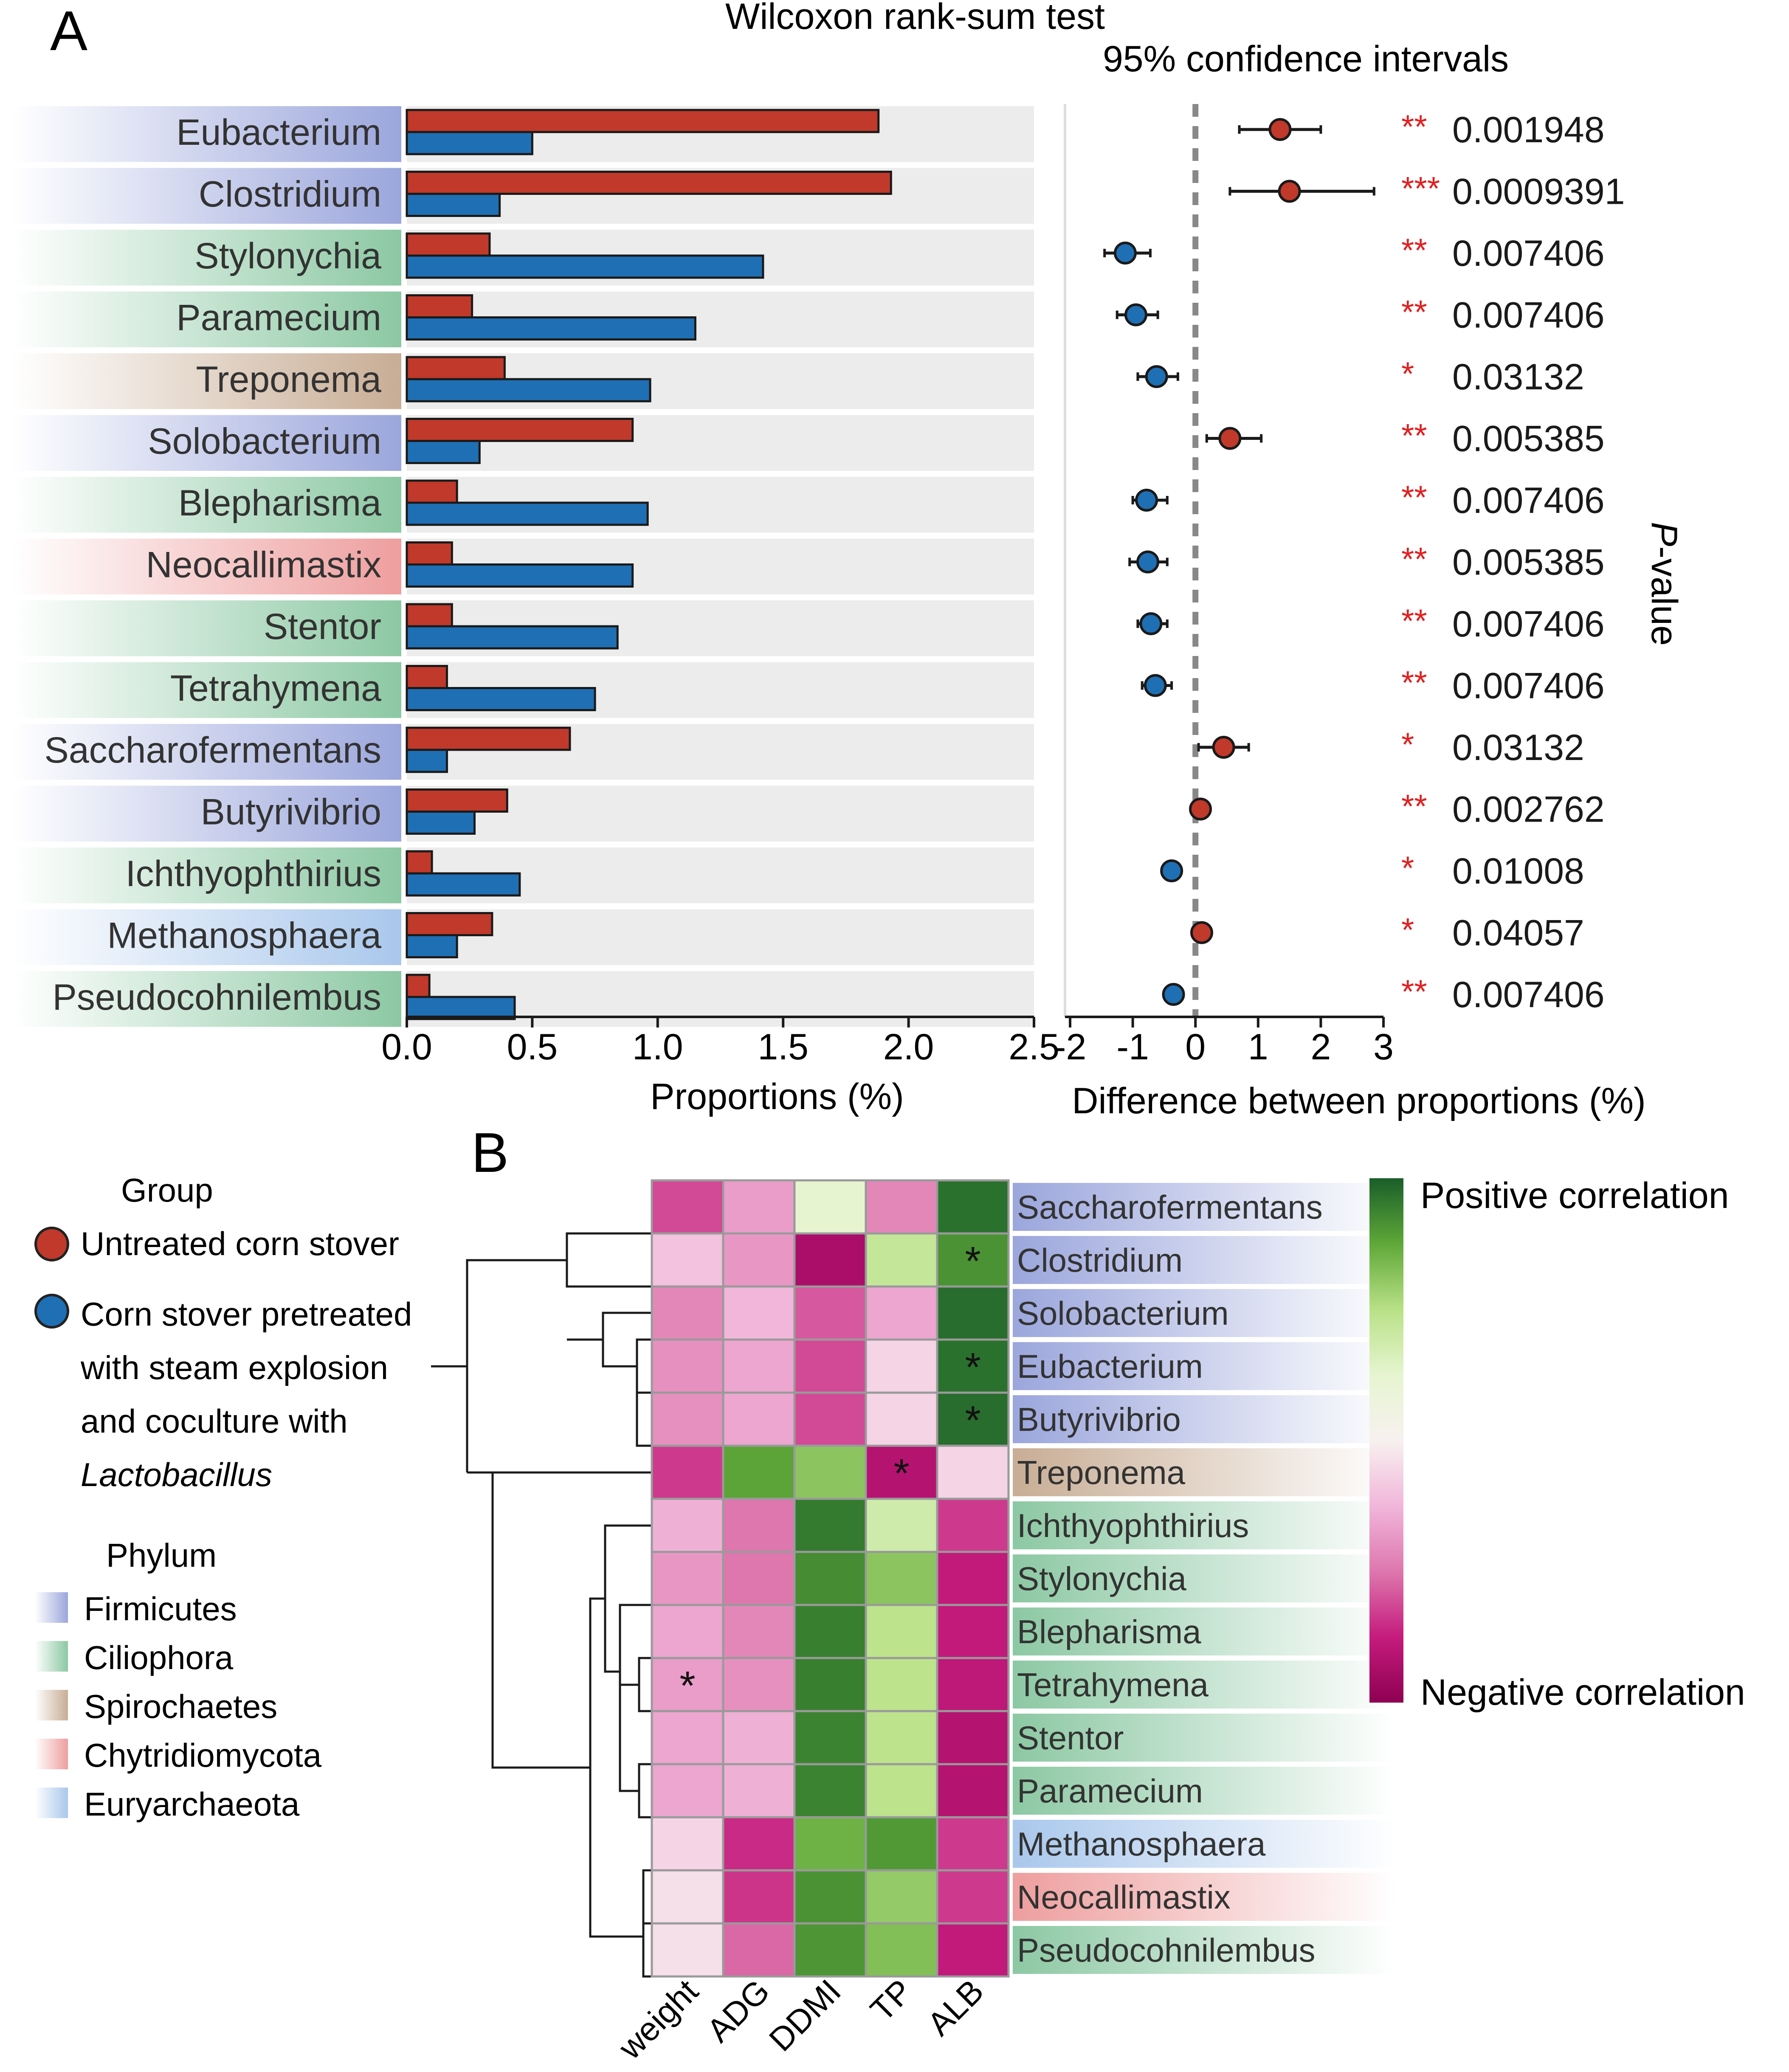 This screenshot has height=2072, width=1789. Describe the element at coordinates (1166, 1950) in the screenshot. I see `heatmap-row-label-pseudocohnilembus: Pseudocohnilembus` at that location.